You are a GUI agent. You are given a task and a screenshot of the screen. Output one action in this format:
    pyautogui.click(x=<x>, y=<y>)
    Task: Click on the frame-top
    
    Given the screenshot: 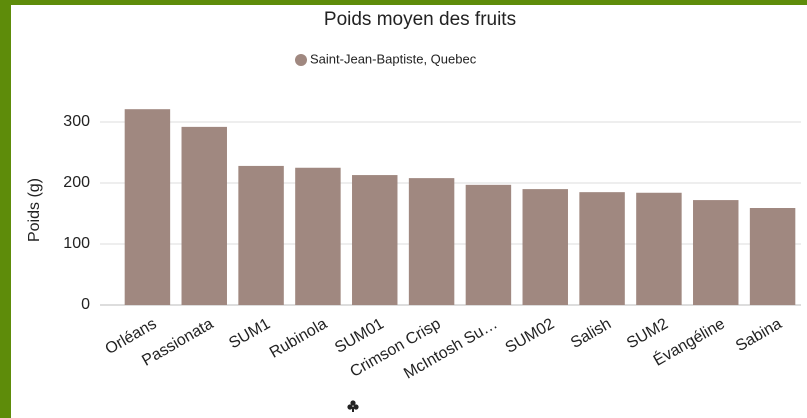 What is the action you would take?
    pyautogui.click(x=403, y=2)
    